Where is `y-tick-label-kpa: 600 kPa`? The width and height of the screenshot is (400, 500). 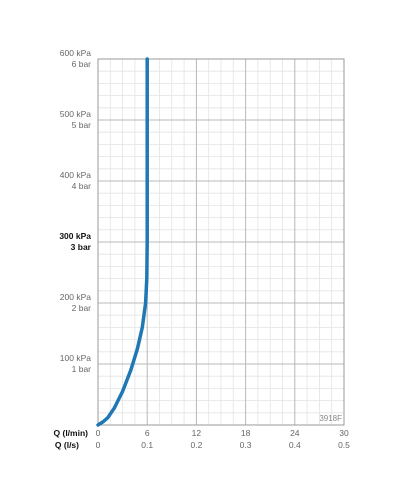
y-tick-label-kpa: 600 kPa is located at coordinates (75, 53).